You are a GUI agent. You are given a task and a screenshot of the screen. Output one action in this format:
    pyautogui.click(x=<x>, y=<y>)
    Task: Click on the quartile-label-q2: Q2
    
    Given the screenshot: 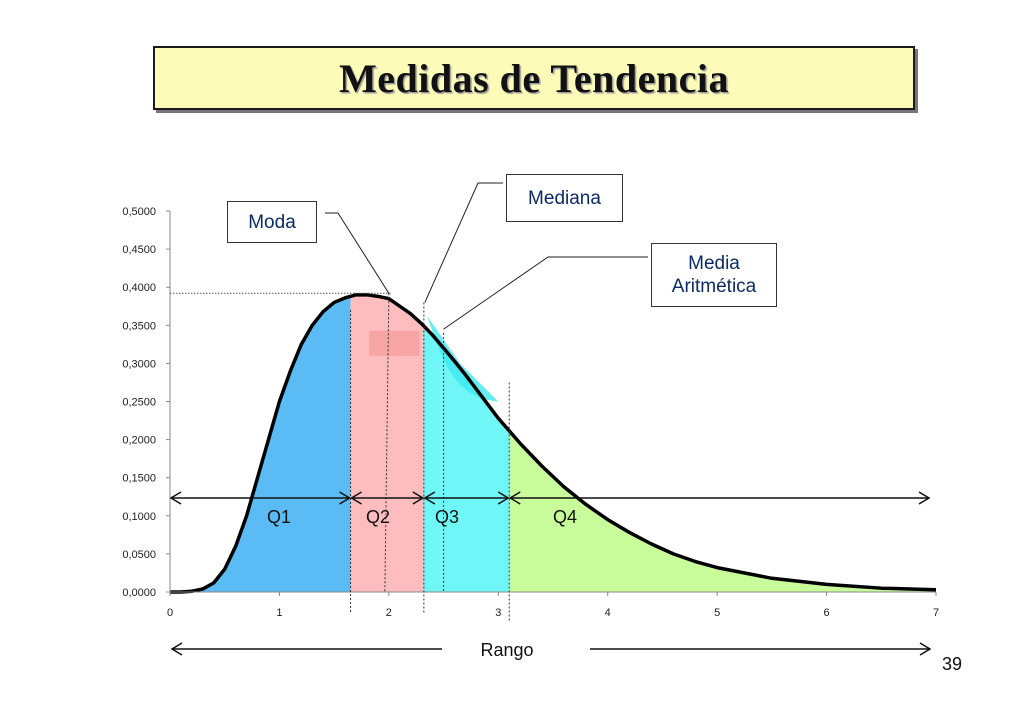 What is the action you would take?
    pyautogui.click(x=378, y=517)
    